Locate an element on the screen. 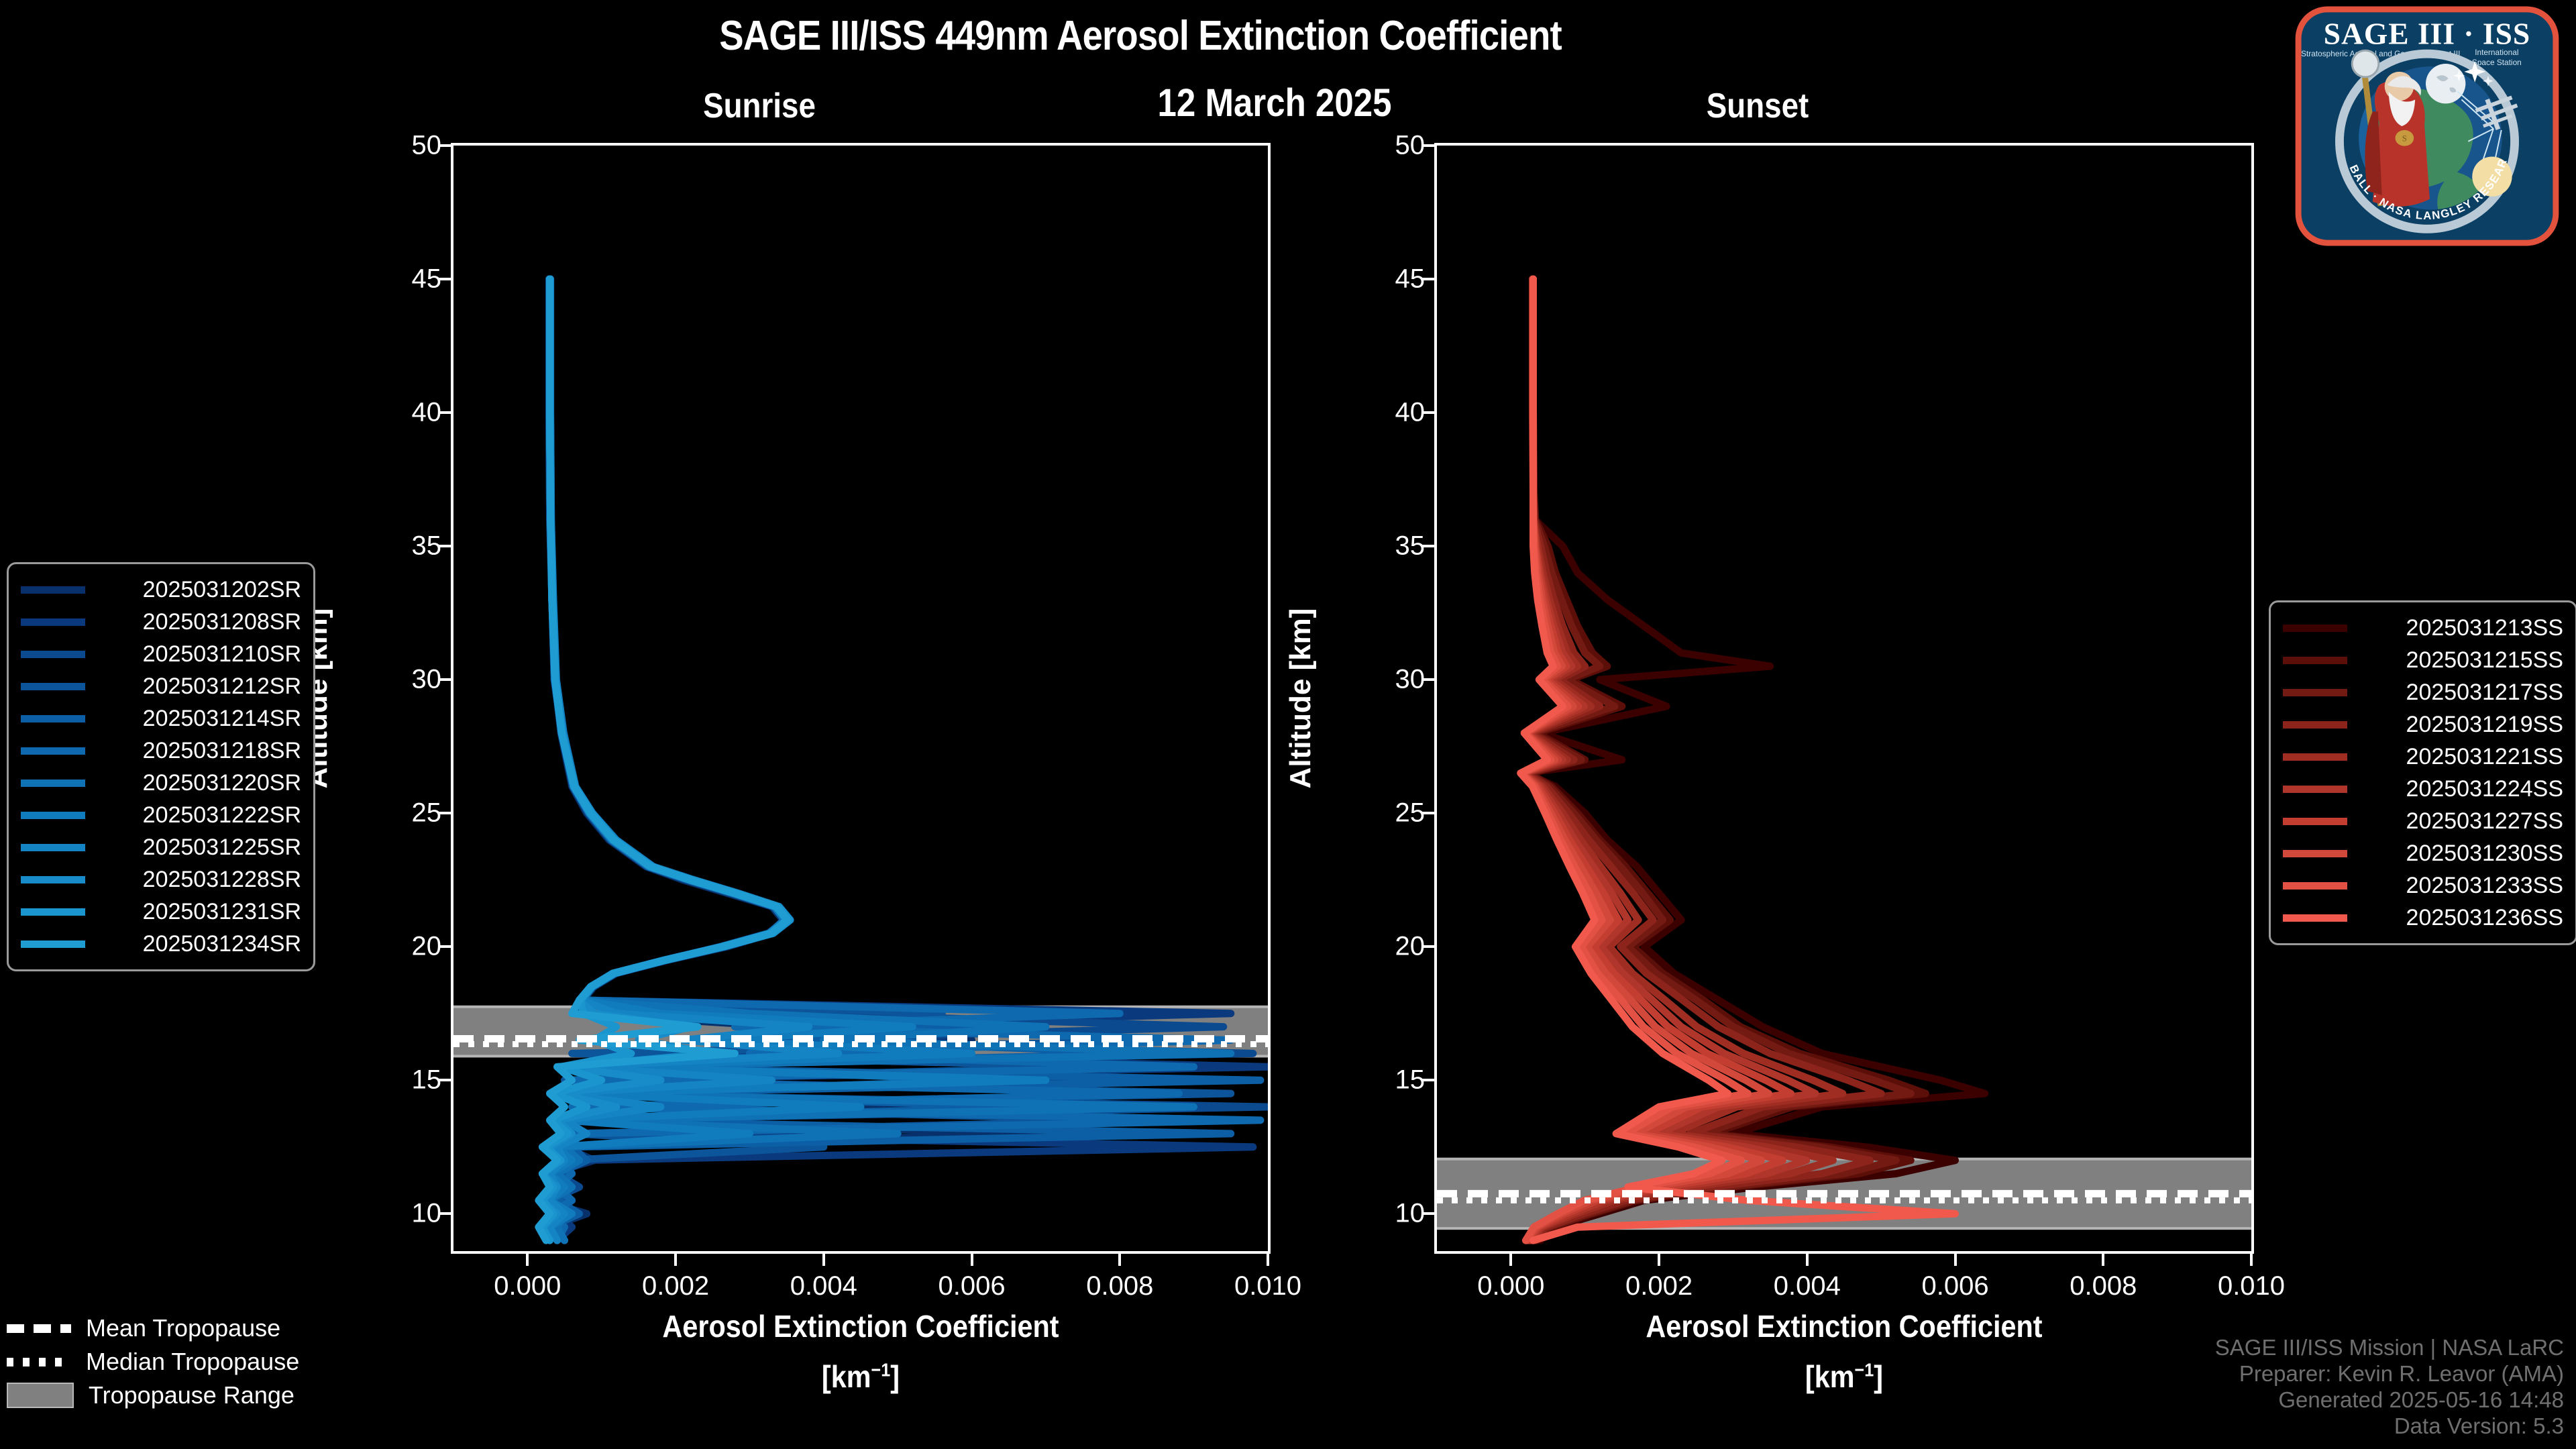  legend-sunset-item: 2025031227SS is located at coordinates (2423, 821).